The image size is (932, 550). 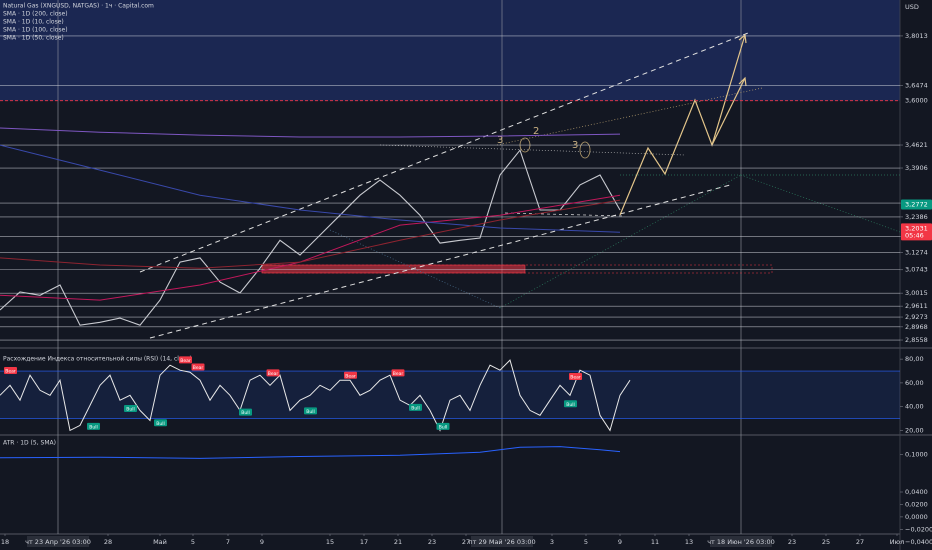 I want to click on projection, so click(x=728, y=111).